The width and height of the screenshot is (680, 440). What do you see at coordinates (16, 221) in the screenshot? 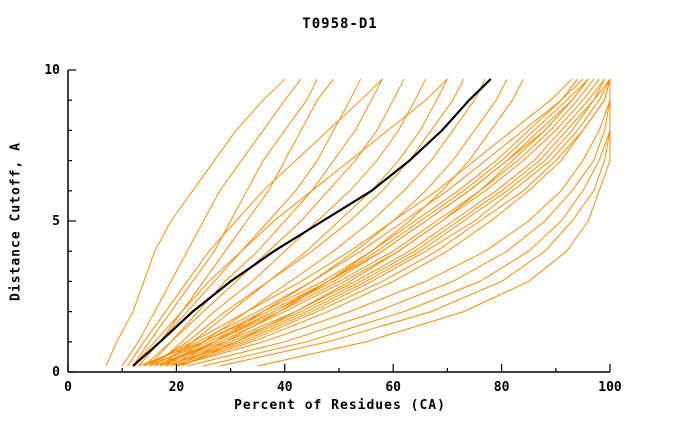
I see `y-axis-label: Distance Cutoff, A` at bounding box center [16, 221].